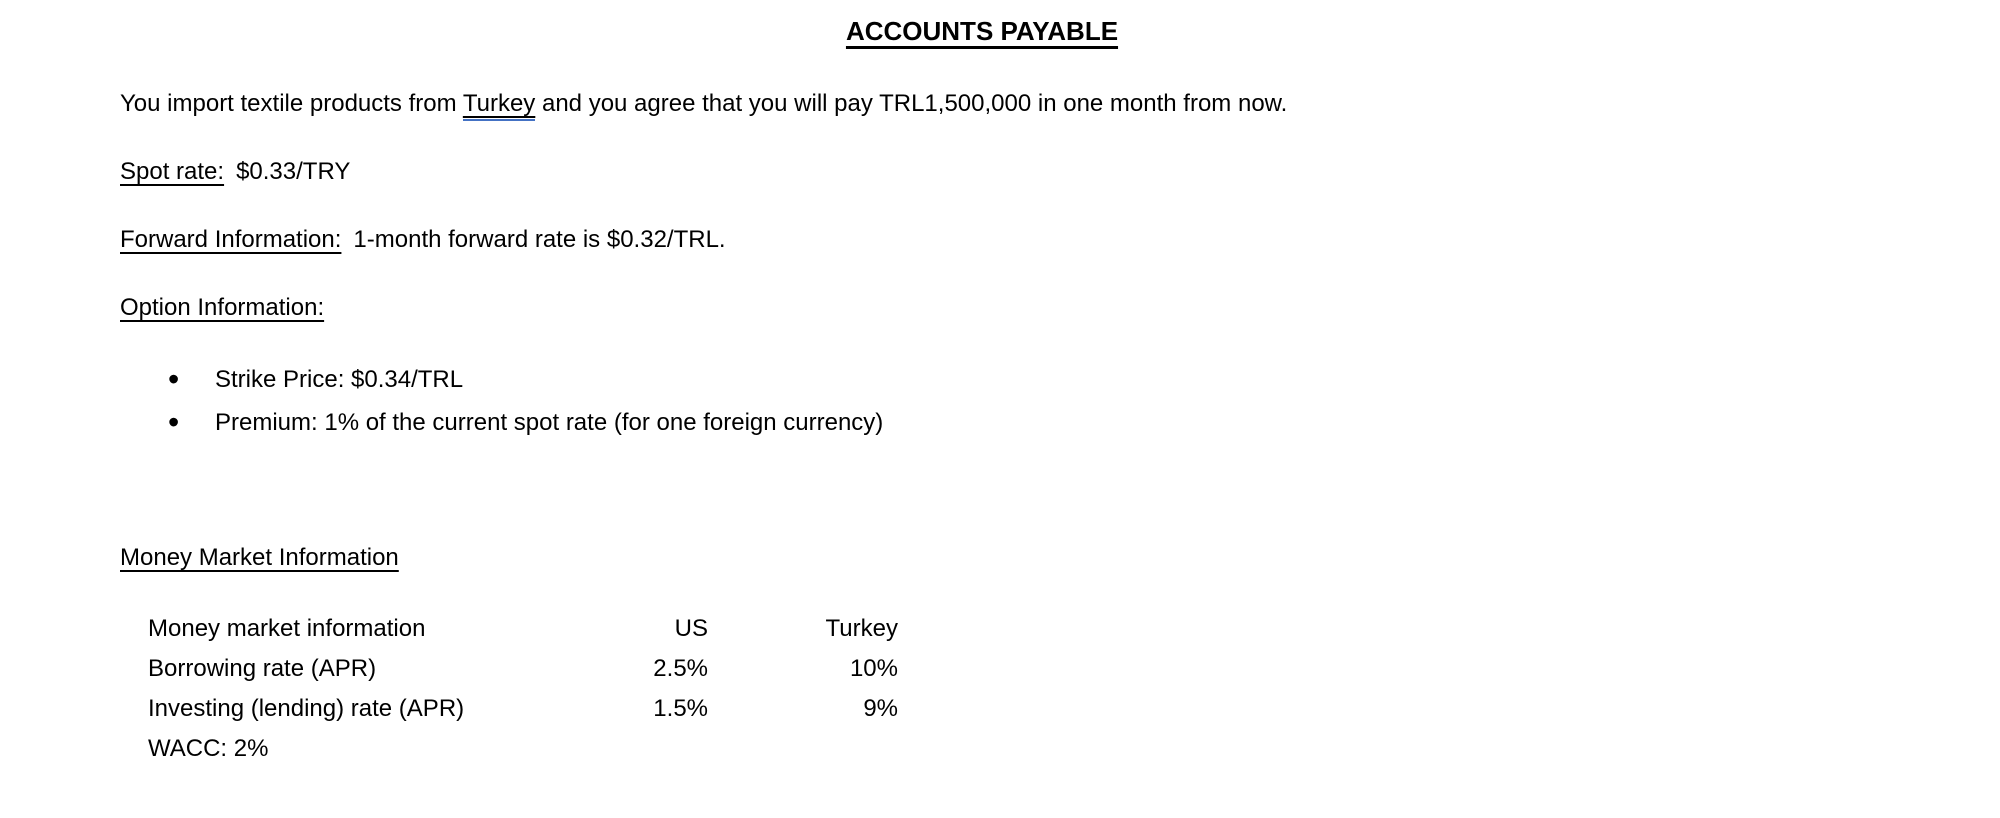 This screenshot has width=2000, height=818. Describe the element at coordinates (208, 748) in the screenshot. I see `row-label: WACC: 2%` at that location.